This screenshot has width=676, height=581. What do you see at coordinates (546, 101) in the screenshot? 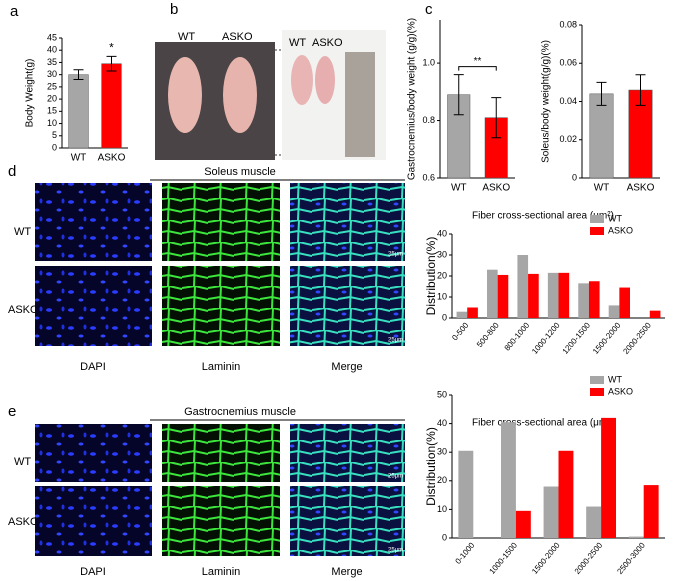
I see `y-axis-label: Soleus/body weight(g/g)(%)` at bounding box center [546, 101].